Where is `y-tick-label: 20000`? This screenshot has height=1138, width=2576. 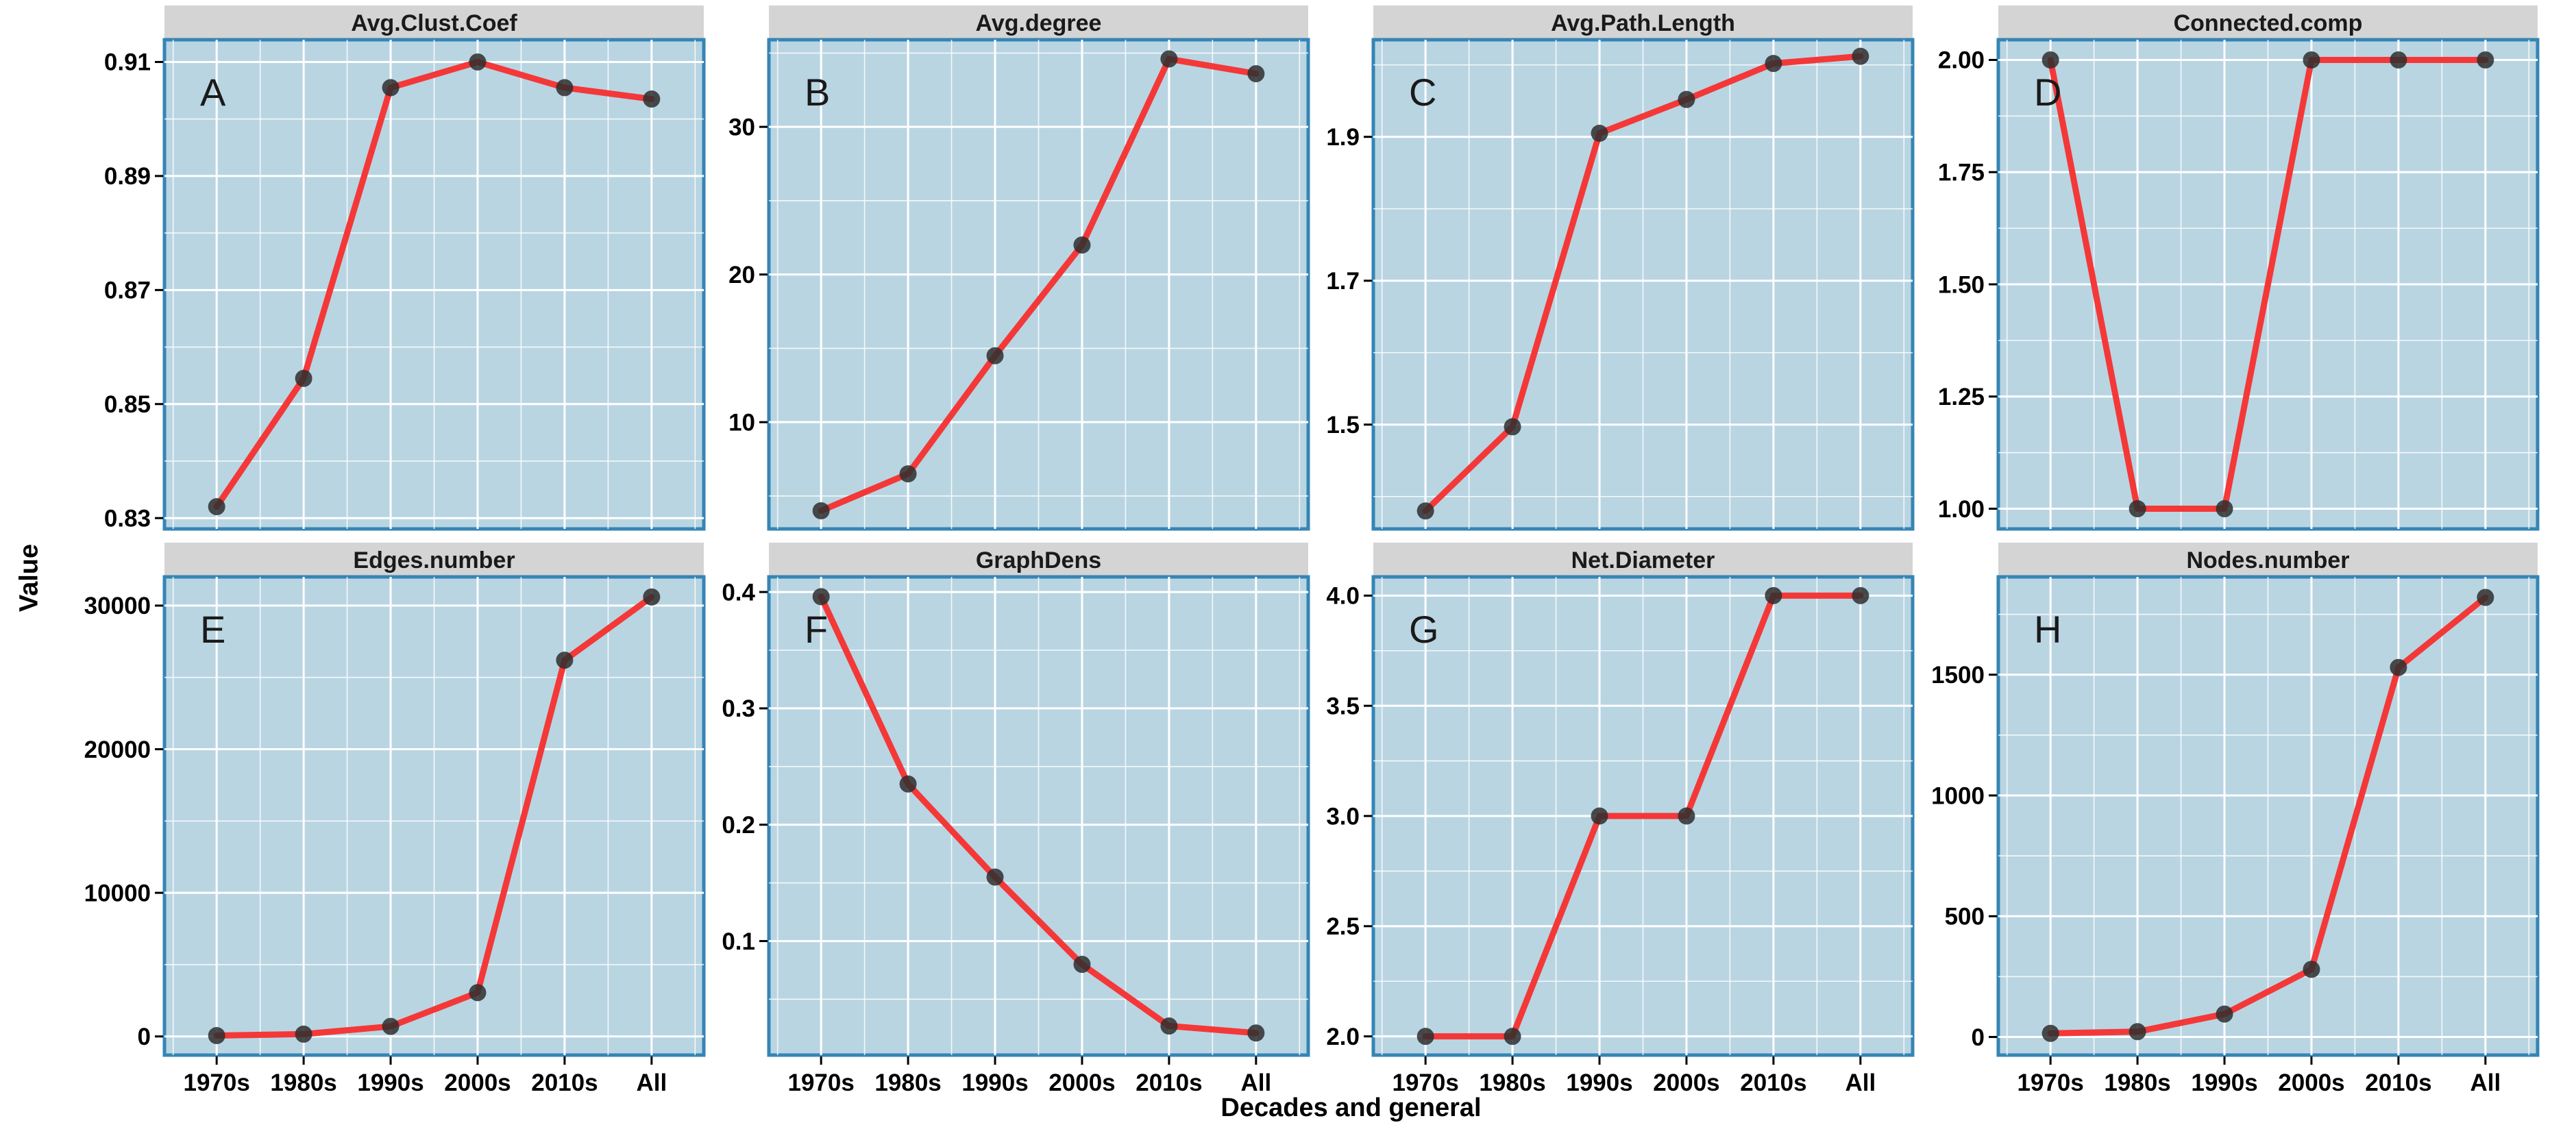
y-tick-label: 20000 is located at coordinates (118, 750).